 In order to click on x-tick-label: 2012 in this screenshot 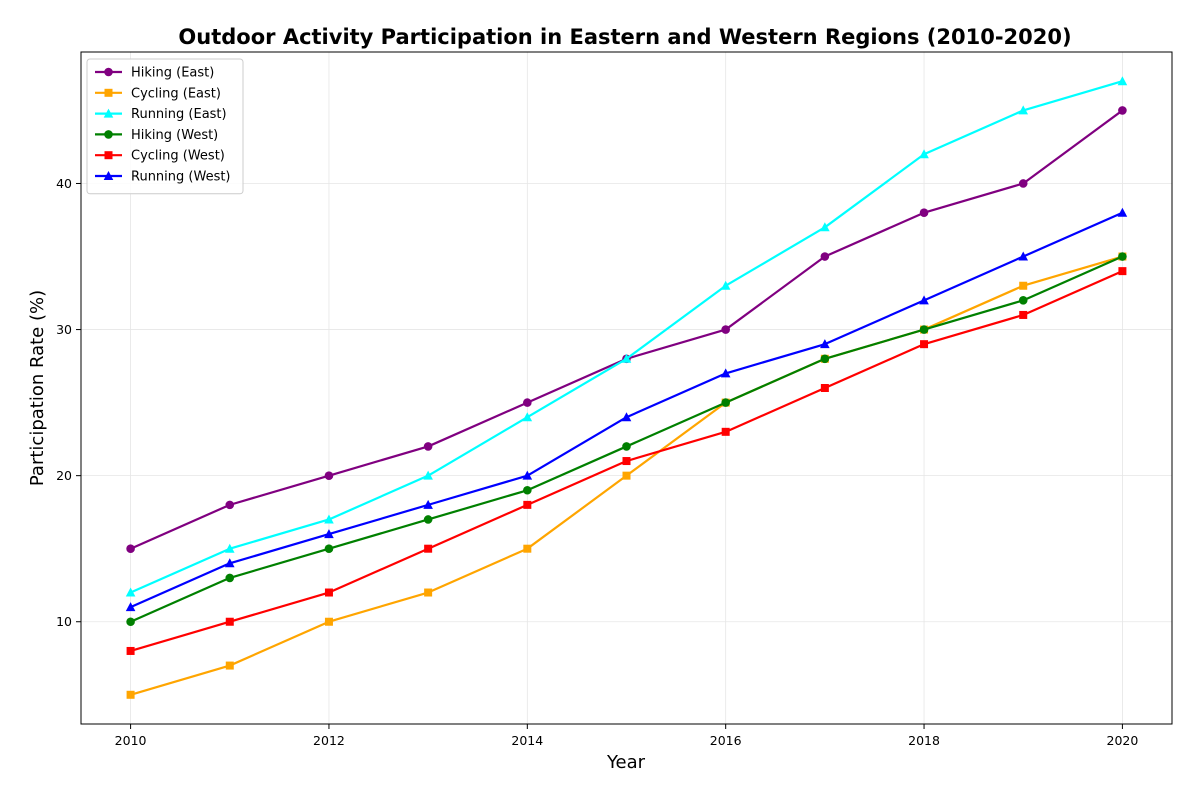, I will do `click(329, 740)`.